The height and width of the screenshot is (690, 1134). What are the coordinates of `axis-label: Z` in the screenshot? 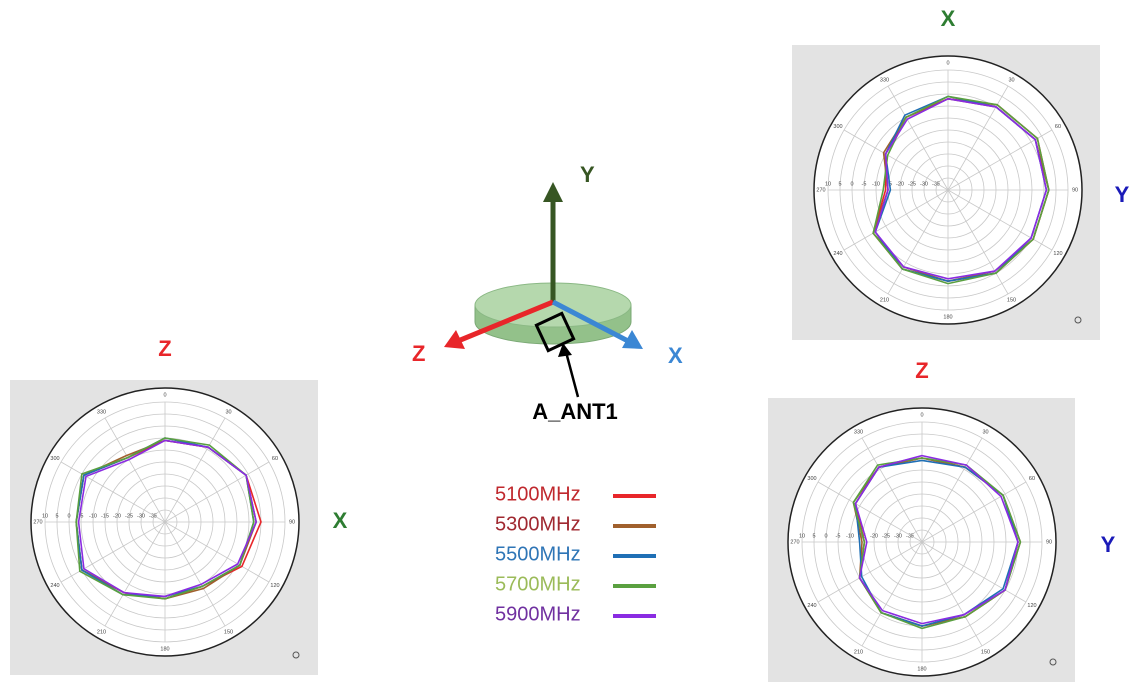 It's located at (418, 353).